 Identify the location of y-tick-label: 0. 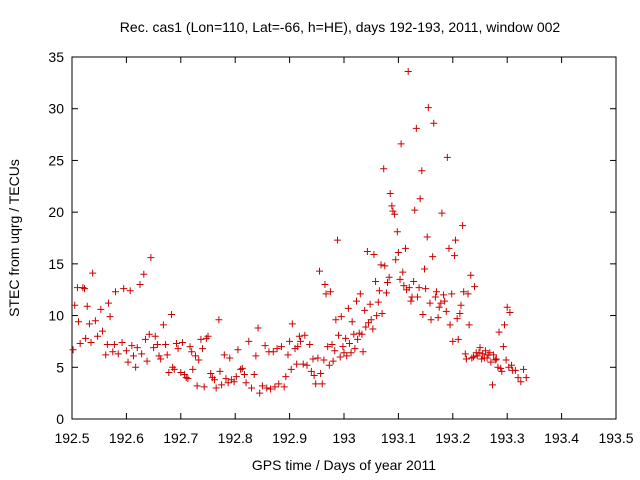
(60, 419).